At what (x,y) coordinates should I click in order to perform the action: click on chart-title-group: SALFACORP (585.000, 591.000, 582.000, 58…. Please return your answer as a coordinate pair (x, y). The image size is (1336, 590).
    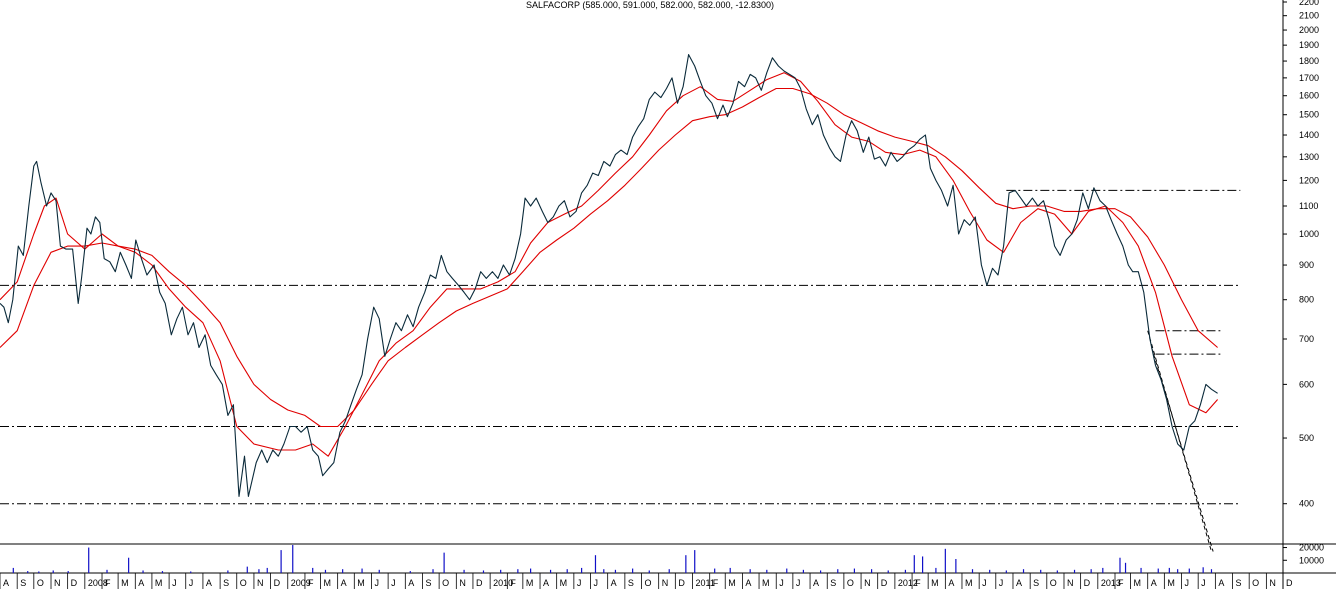
    Looking at the image, I should click on (650, 5).